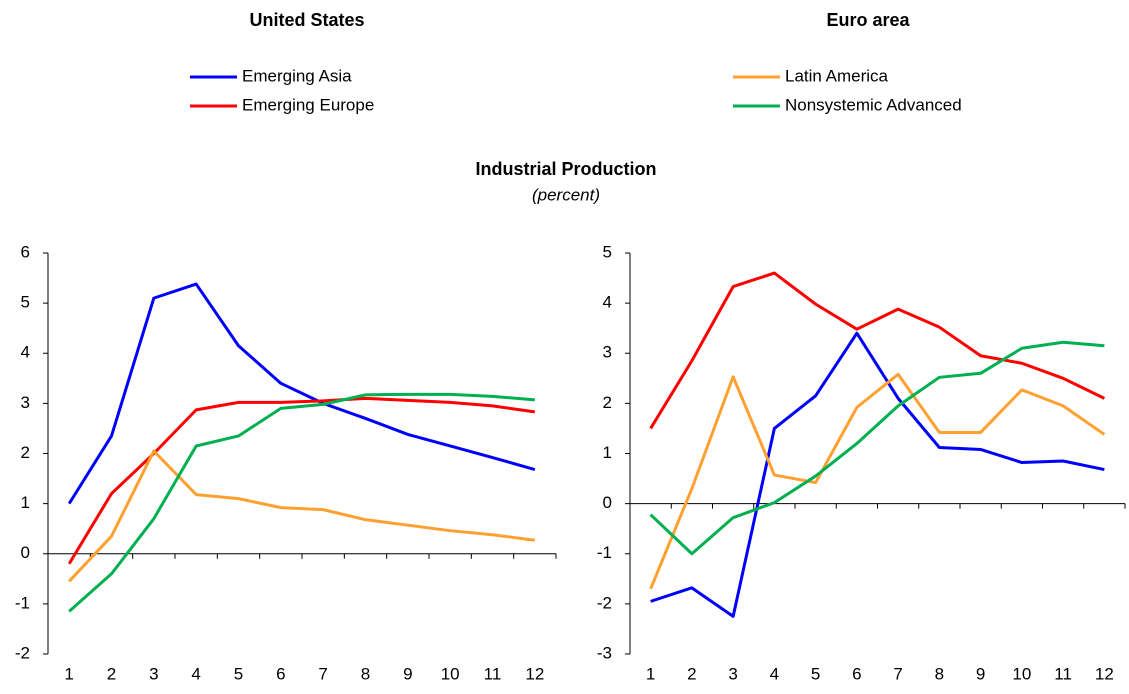 This screenshot has height=694, width=1129. Describe the element at coordinates (25, 251) in the screenshot. I see `y-tick-label: 6` at that location.